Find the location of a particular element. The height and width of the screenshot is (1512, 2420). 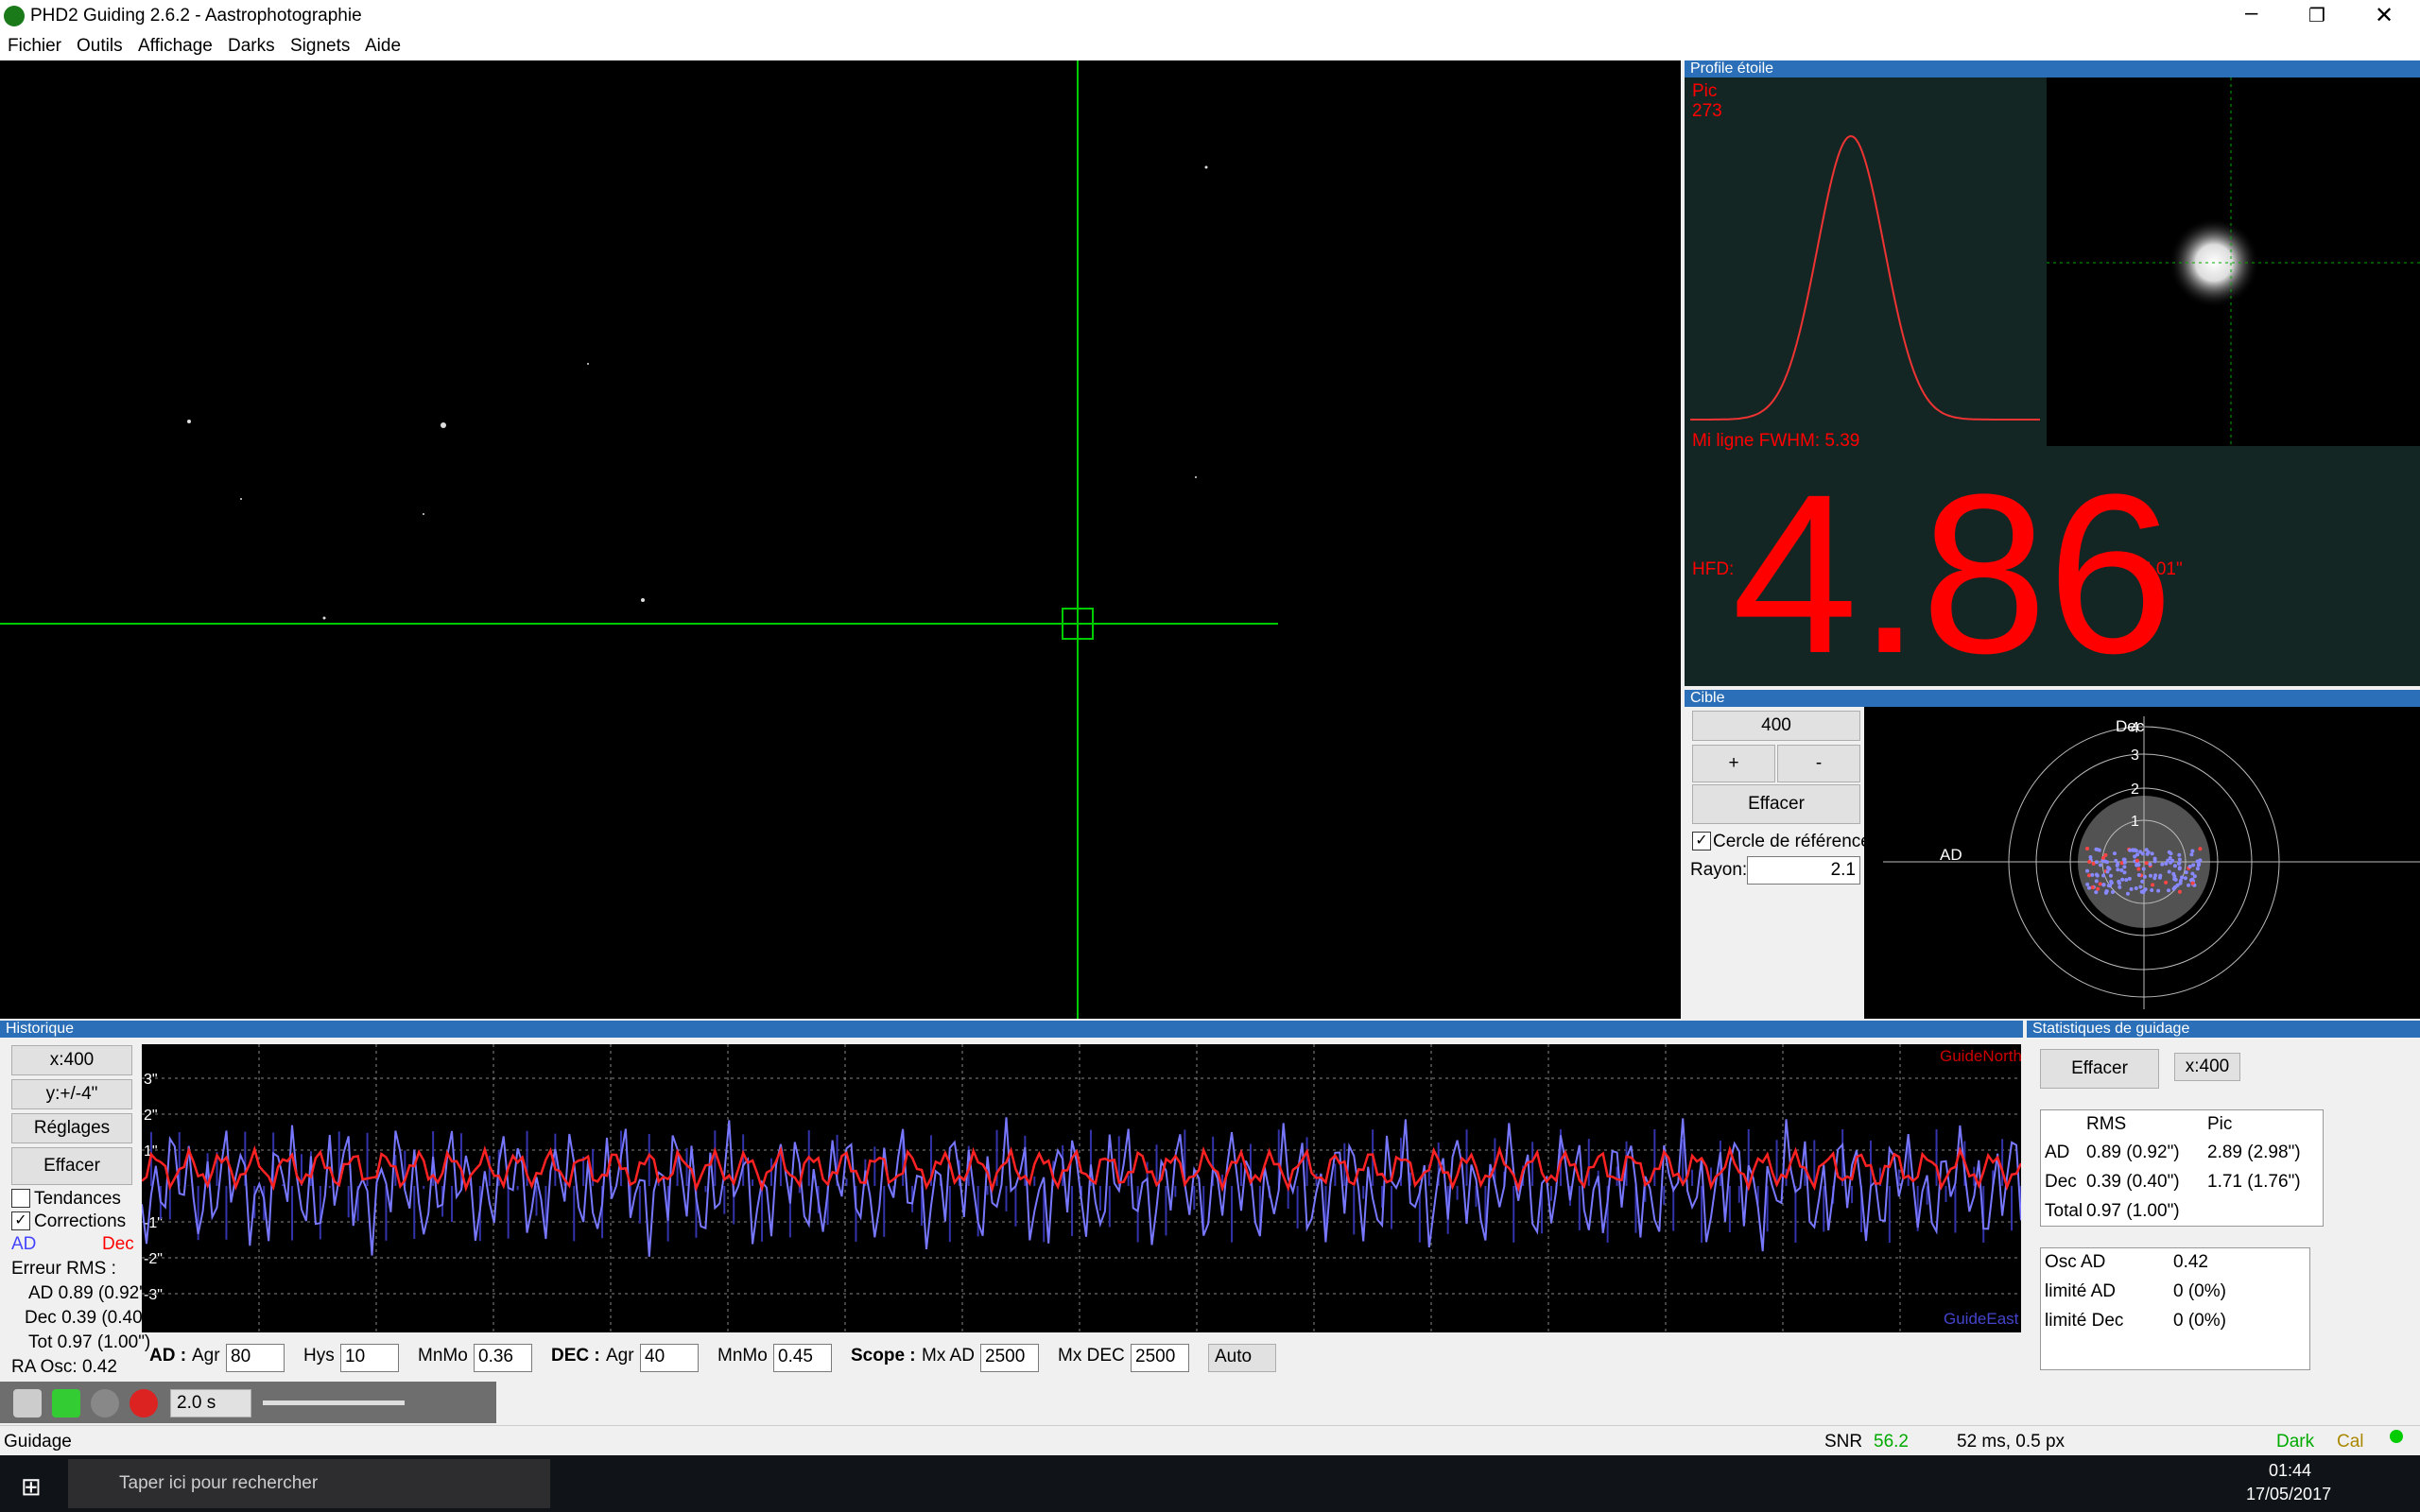

cell: 1.71 (1.76") is located at coordinates (2254, 1182).